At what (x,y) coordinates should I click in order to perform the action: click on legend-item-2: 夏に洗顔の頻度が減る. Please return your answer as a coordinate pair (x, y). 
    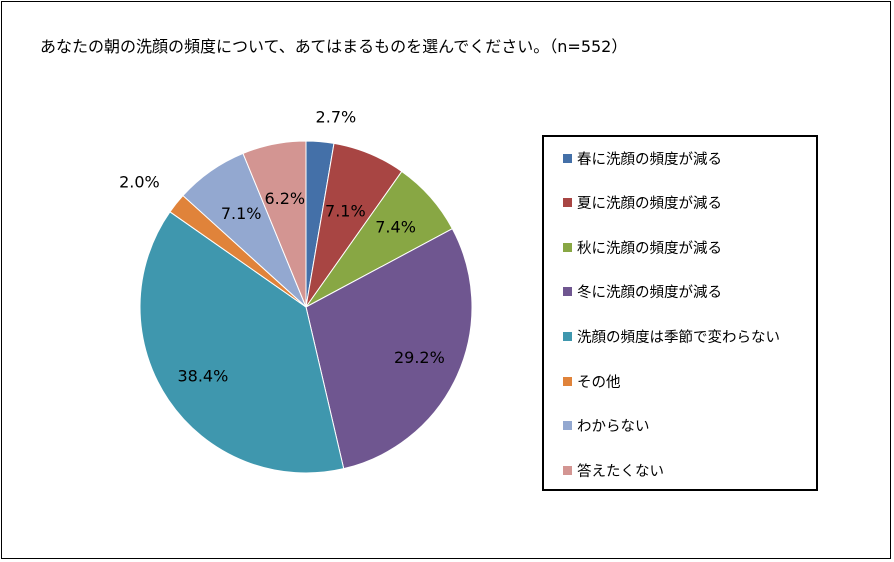
    Looking at the image, I should click on (642, 203).